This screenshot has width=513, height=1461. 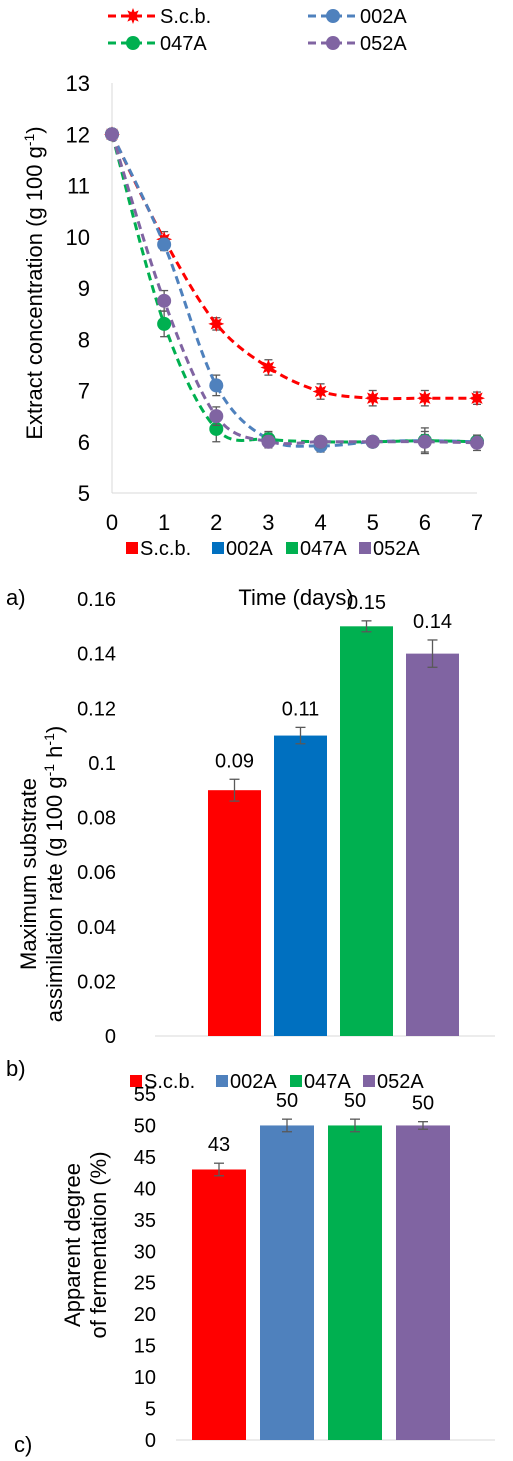 I want to click on chart-a-legend-item: S.c.b., so click(x=159, y=17).